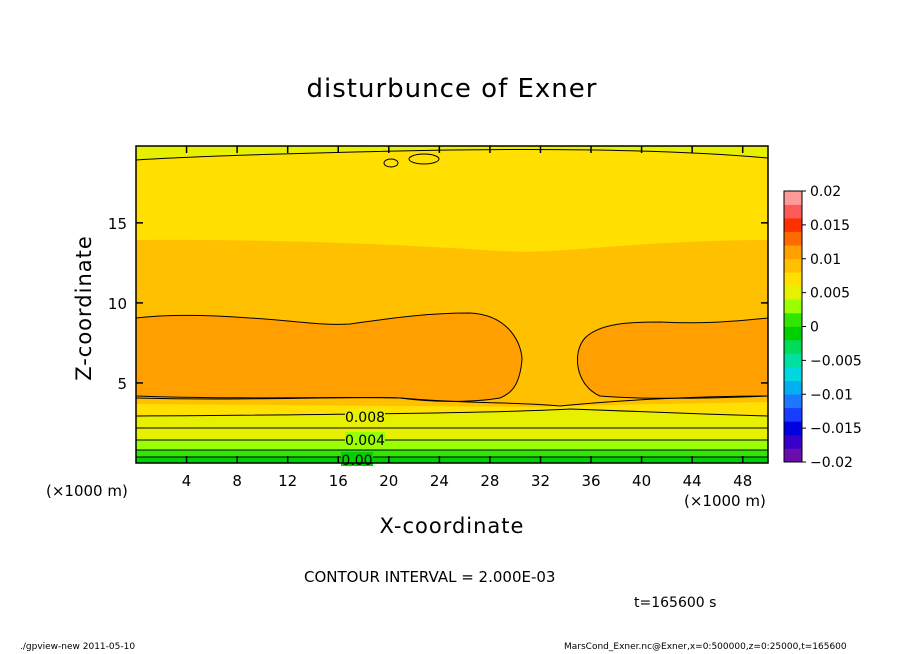 The height and width of the screenshot is (654, 904). Describe the element at coordinates (675, 603) in the screenshot. I see `time-label: t=165600 s` at that location.